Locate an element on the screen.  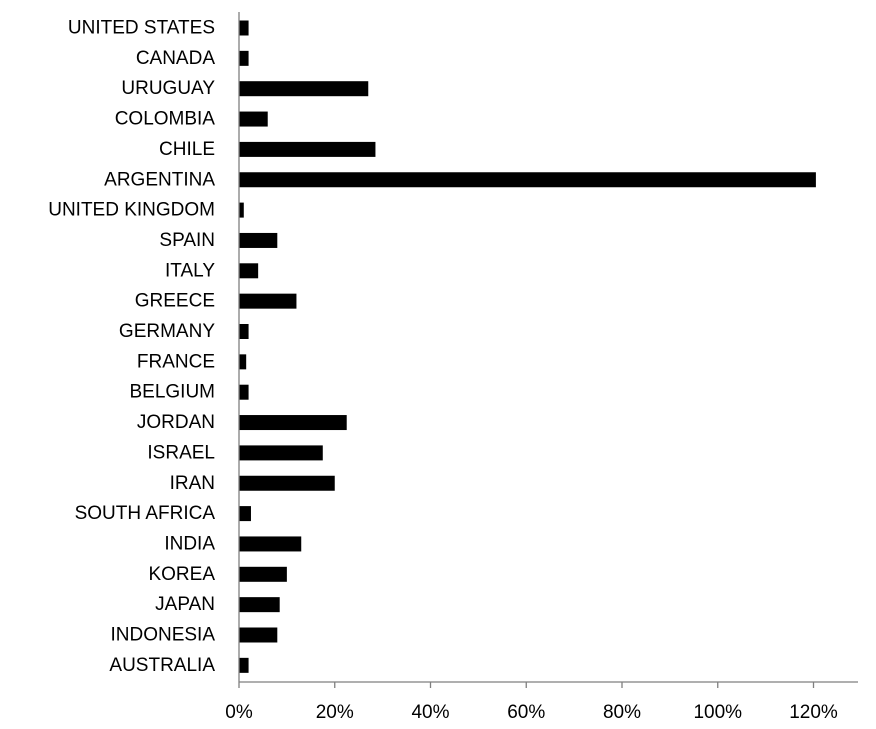
category-label-greece: GREECE is located at coordinates (175, 301).